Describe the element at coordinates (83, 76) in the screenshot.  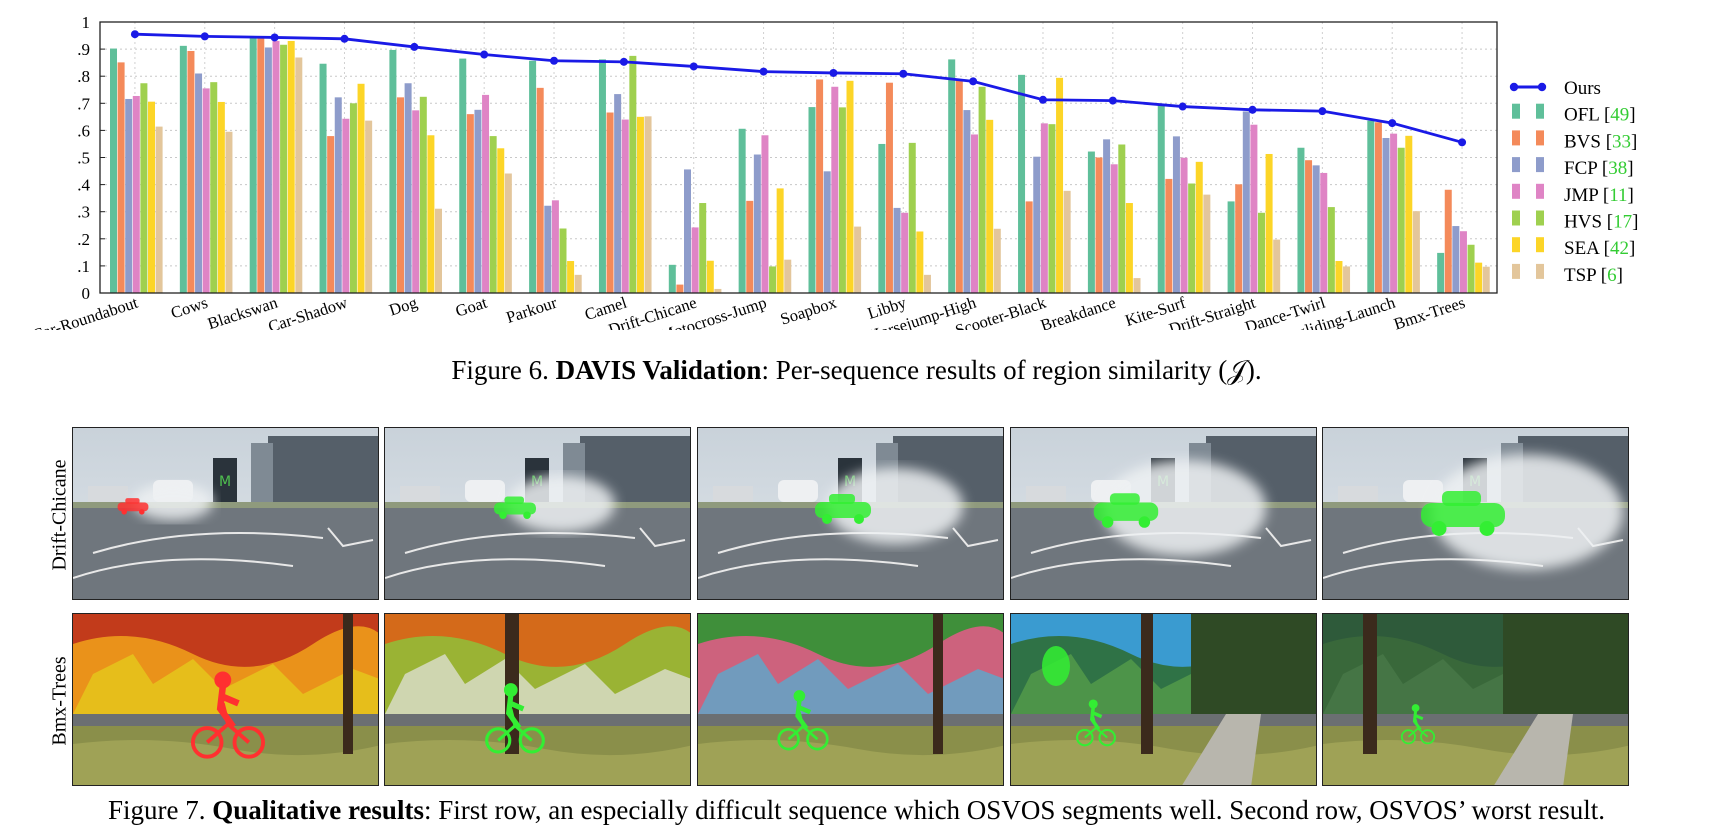
I see `y-tick-label: .8` at that location.